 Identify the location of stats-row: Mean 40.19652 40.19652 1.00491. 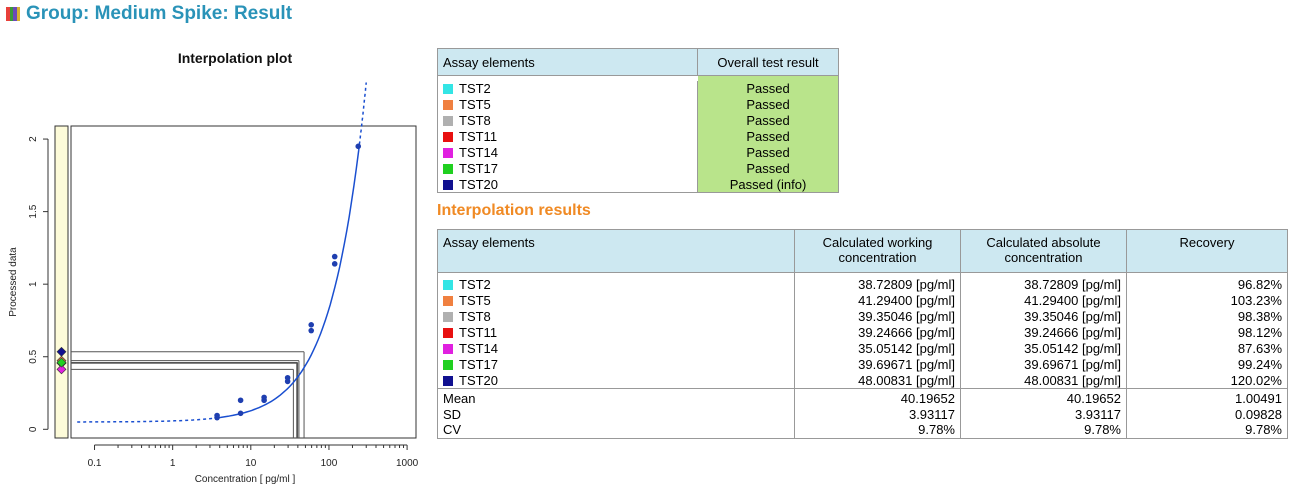
(862, 397).